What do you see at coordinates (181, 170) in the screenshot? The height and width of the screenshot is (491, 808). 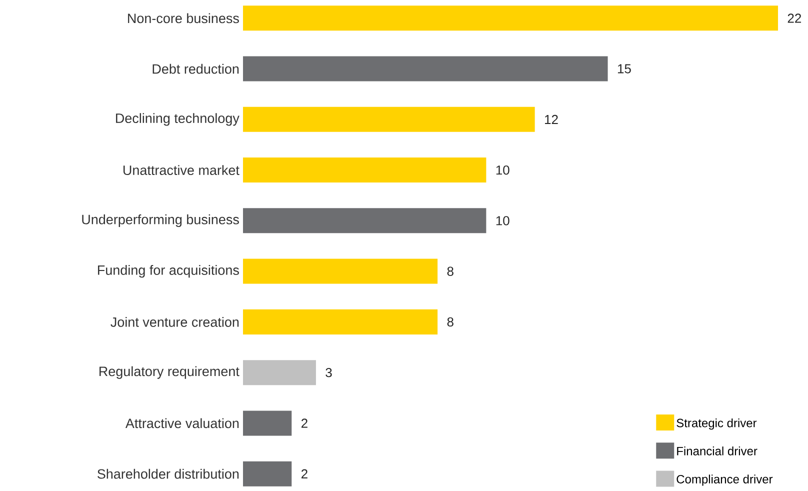 I see `y-tick-label: Unattractive market` at bounding box center [181, 170].